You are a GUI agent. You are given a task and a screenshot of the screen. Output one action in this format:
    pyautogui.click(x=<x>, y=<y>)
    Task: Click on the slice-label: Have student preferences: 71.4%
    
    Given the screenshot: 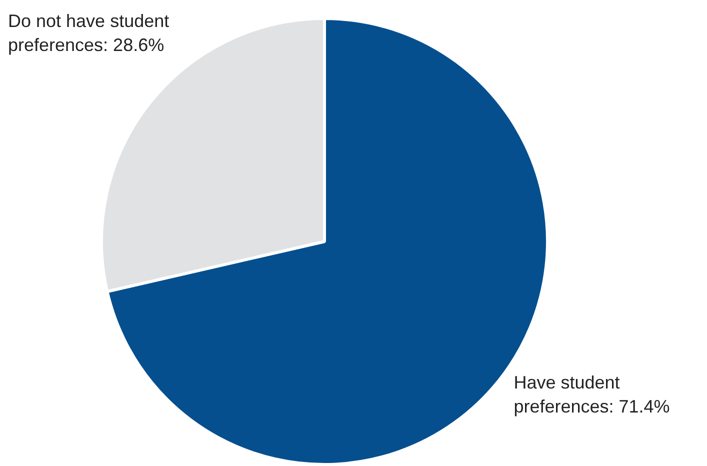 What is the action you would take?
    pyautogui.click(x=592, y=394)
    